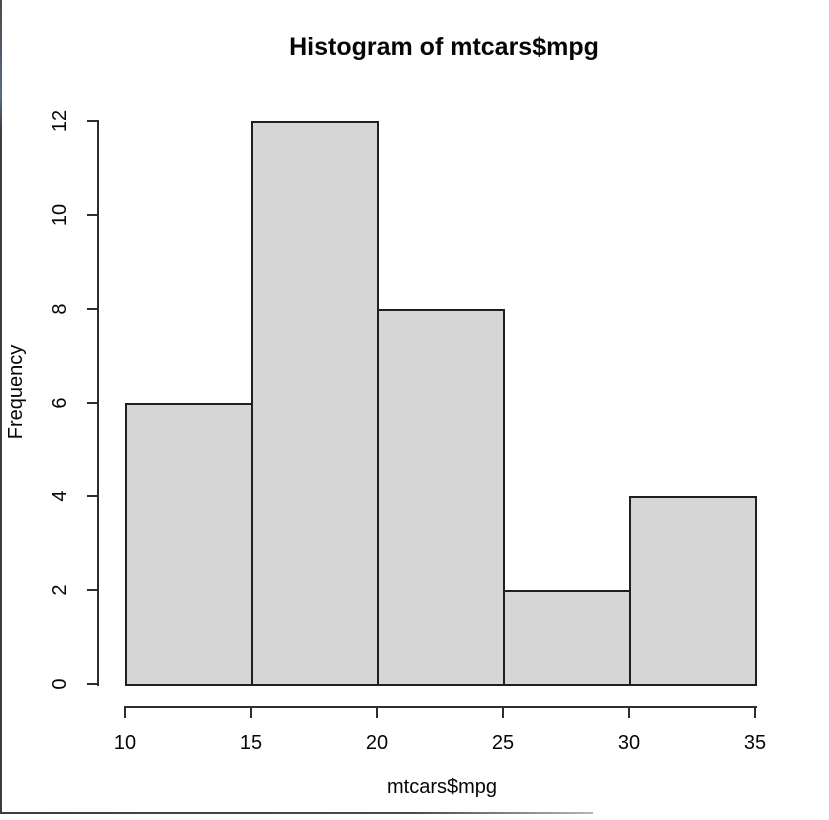 Image resolution: width=829 pixels, height=820 pixels. Describe the element at coordinates (296, 813) in the screenshot. I see `window-bottom-border` at that location.